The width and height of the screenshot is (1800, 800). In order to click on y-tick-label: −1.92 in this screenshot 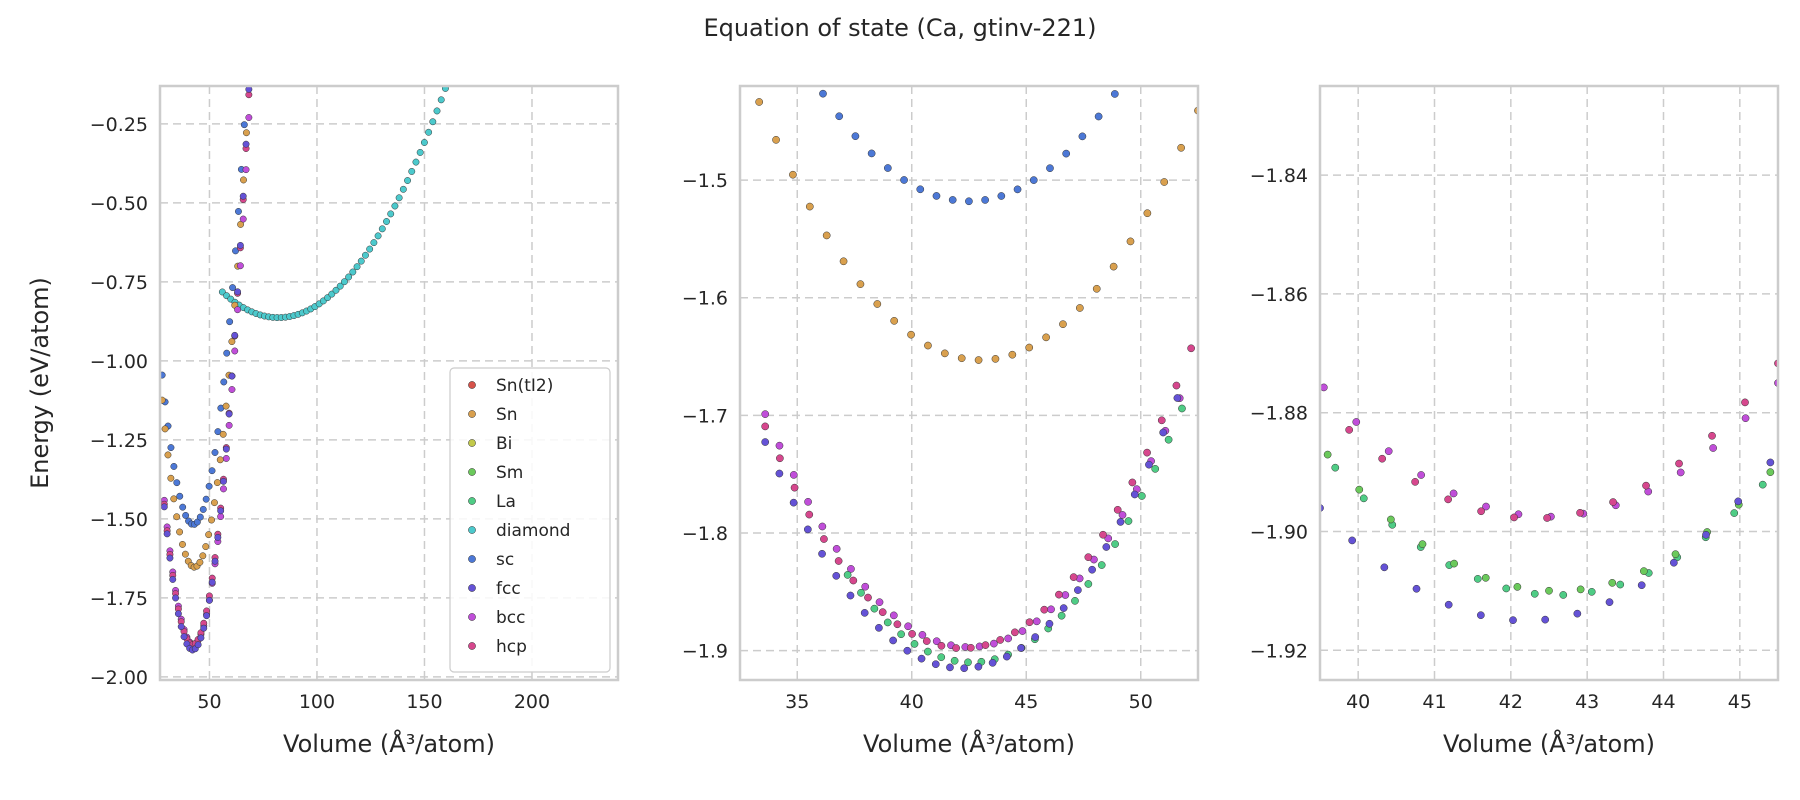, I will do `click(1279, 651)`.